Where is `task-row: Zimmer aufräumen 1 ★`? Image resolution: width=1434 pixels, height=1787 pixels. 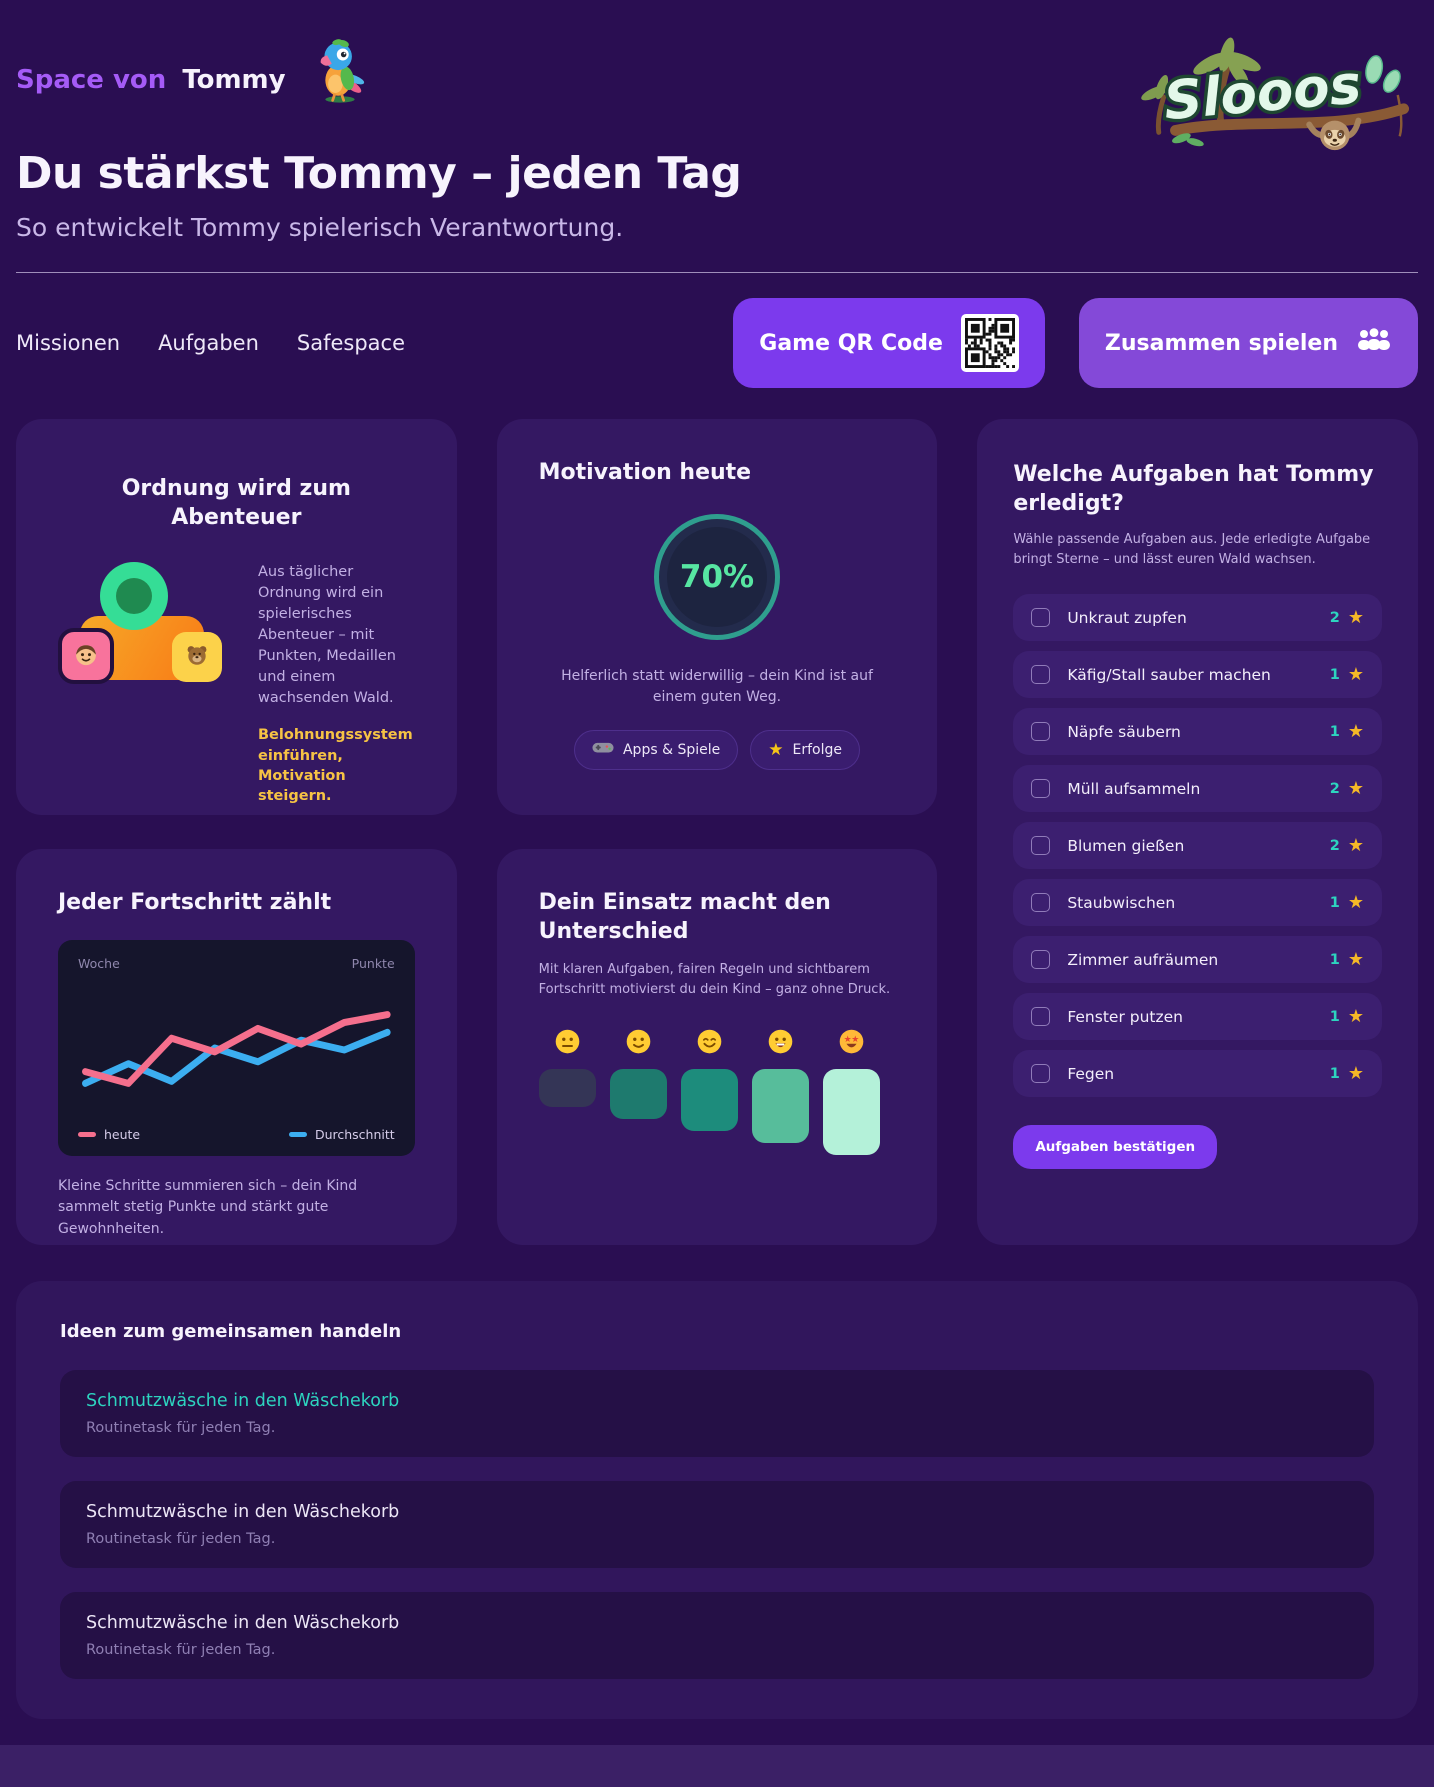 task-row: Zimmer aufräumen 1 ★ is located at coordinates (1197, 960).